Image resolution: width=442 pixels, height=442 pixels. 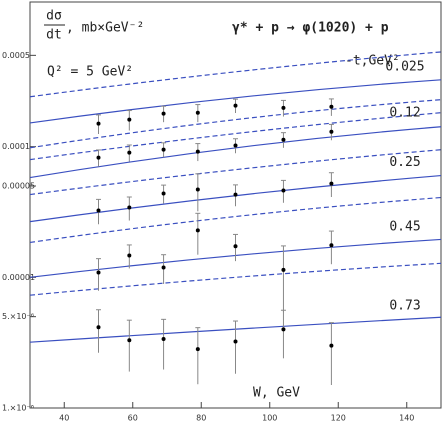 I want to click on y-tick-label: 0.00001, so click(x=18, y=277).